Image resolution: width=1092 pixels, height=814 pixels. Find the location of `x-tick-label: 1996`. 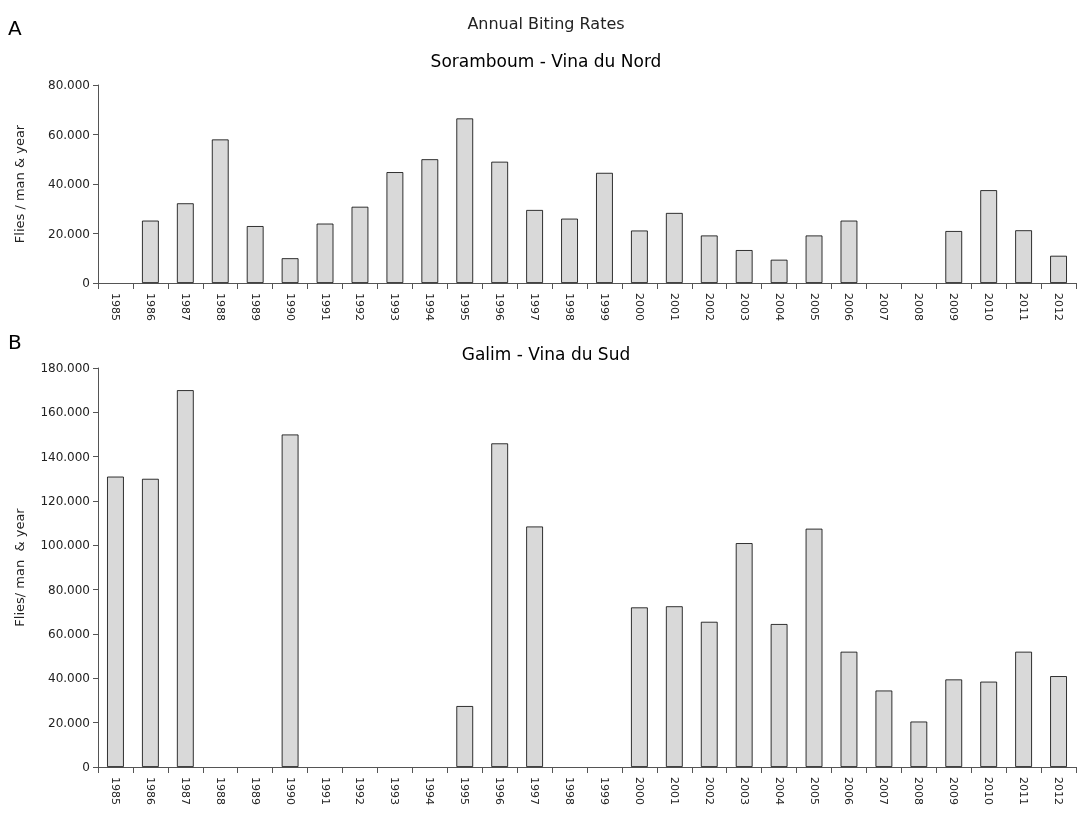

x-tick-label: 1996 is located at coordinates (500, 307).